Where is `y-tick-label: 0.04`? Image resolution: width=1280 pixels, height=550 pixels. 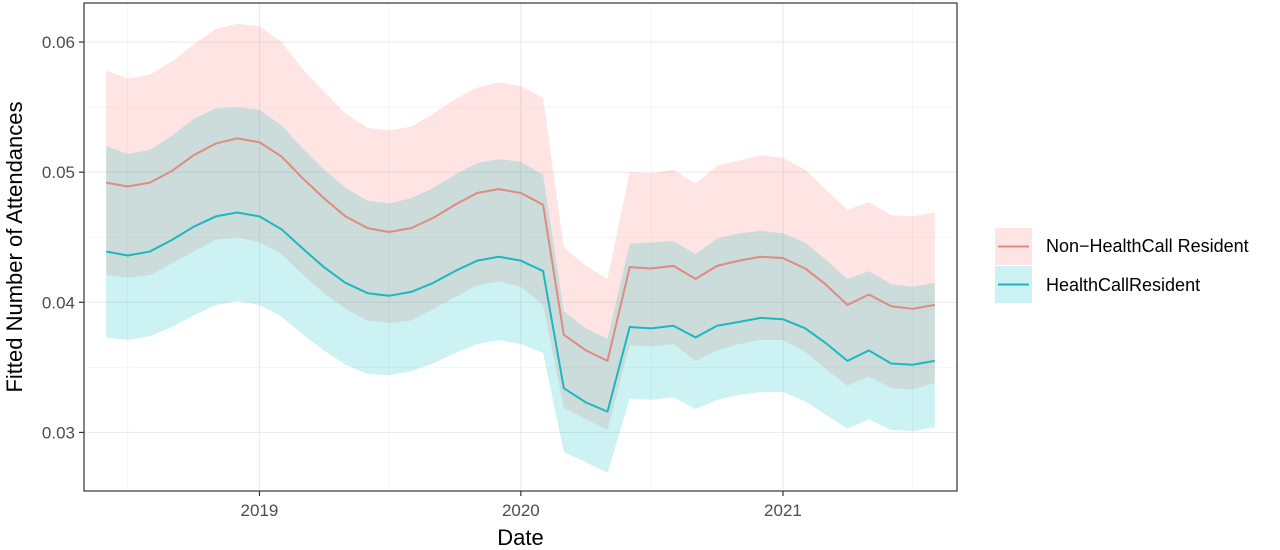 y-tick-label: 0.04 is located at coordinates (58, 302).